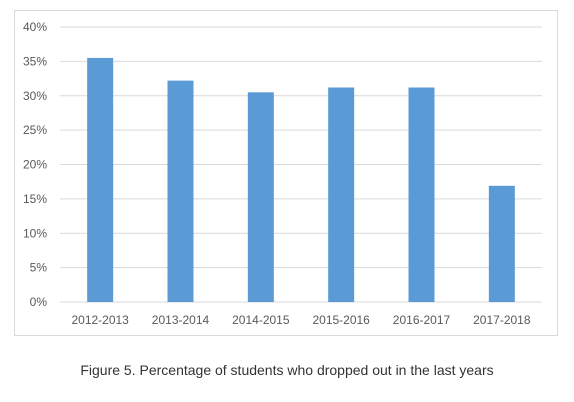  I want to click on y-tick-label: 10%, so click(35, 233).